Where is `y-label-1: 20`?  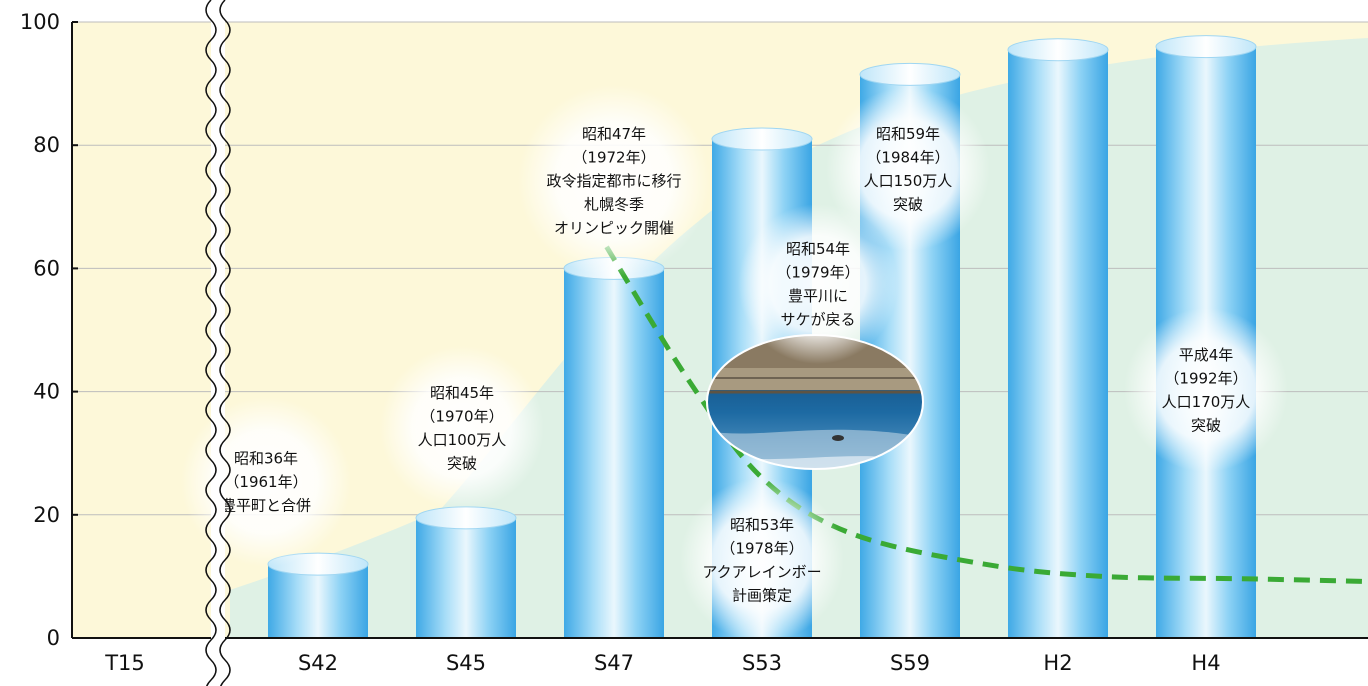
y-label-1: 20 is located at coordinates (46, 515).